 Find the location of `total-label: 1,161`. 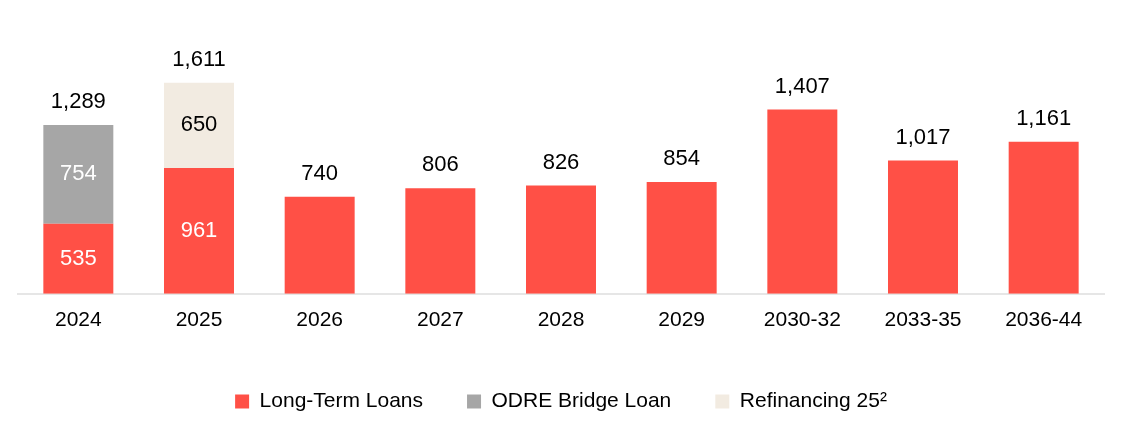

total-label: 1,161 is located at coordinates (1044, 117).